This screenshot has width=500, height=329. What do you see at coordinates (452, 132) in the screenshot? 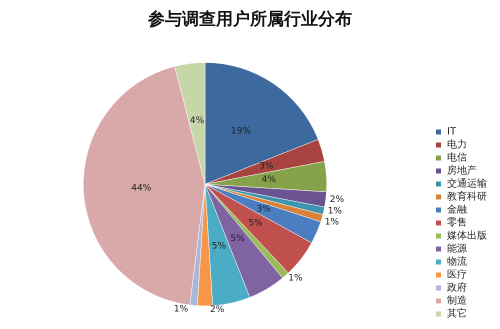
I see `legend-label: IT` at bounding box center [452, 132].